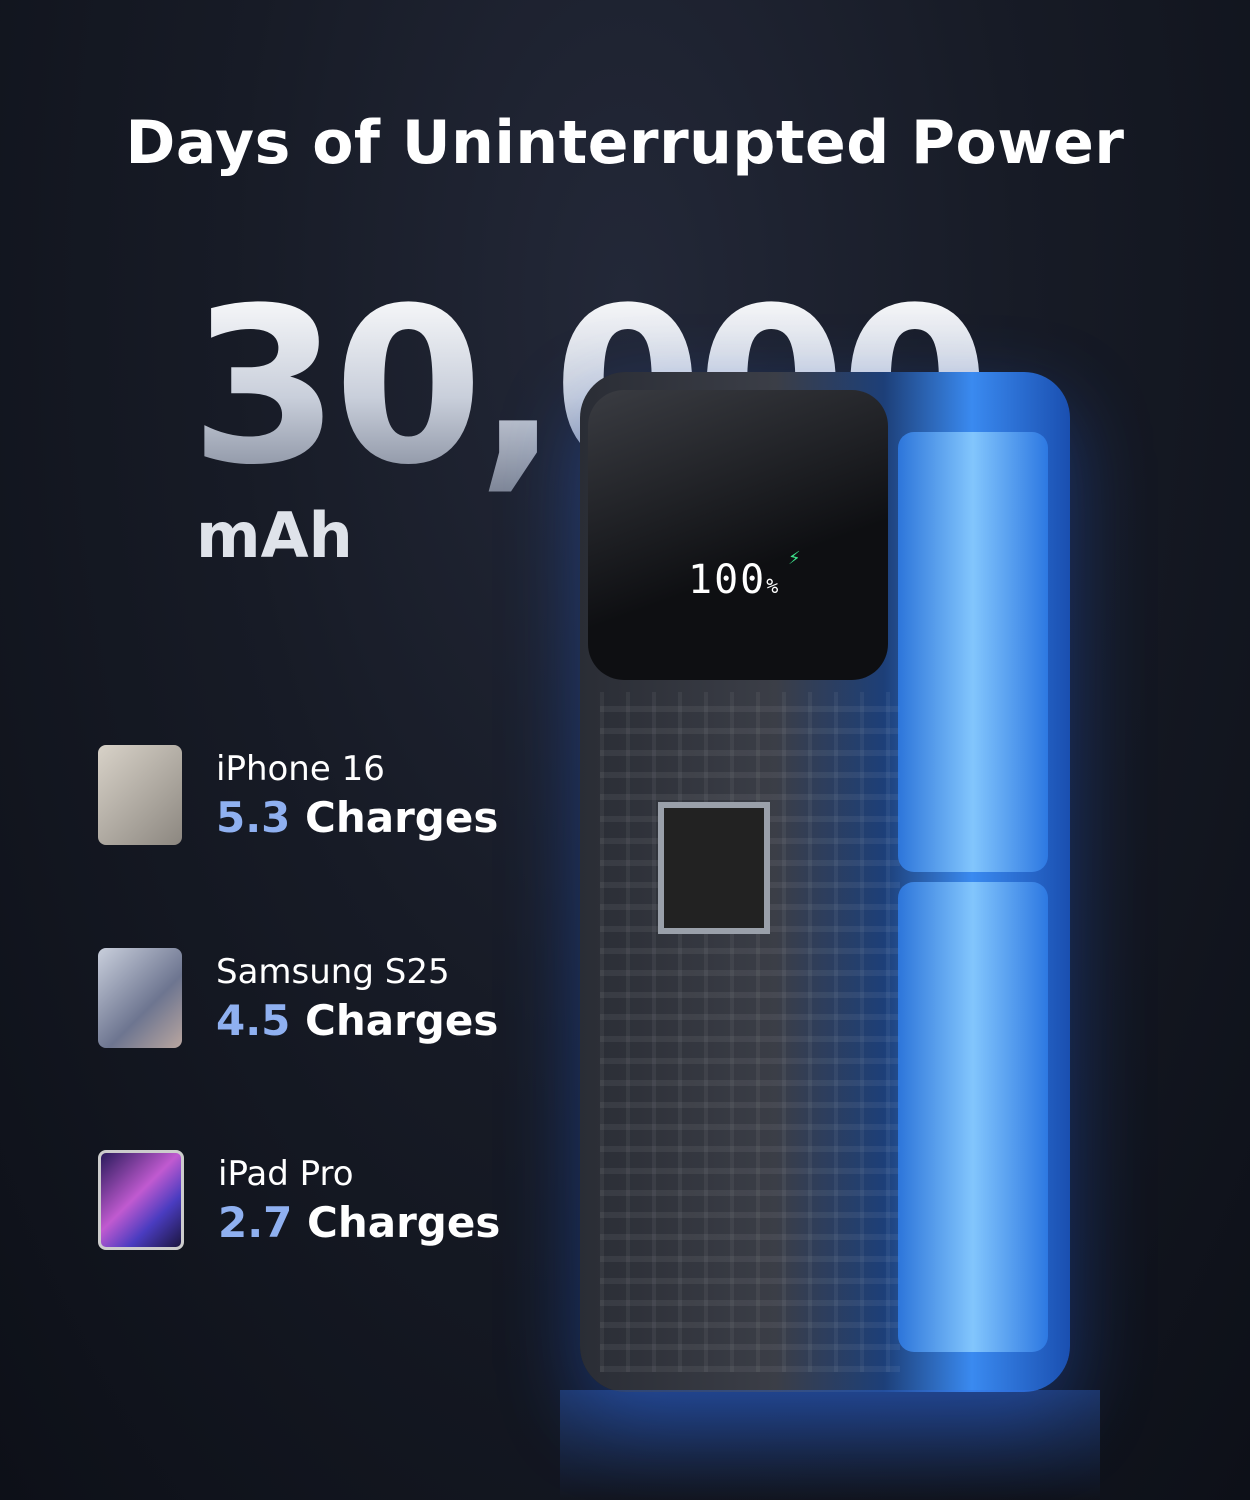 This screenshot has width=1250, height=1500. I want to click on charge-count: 2.7, so click(255, 1222).